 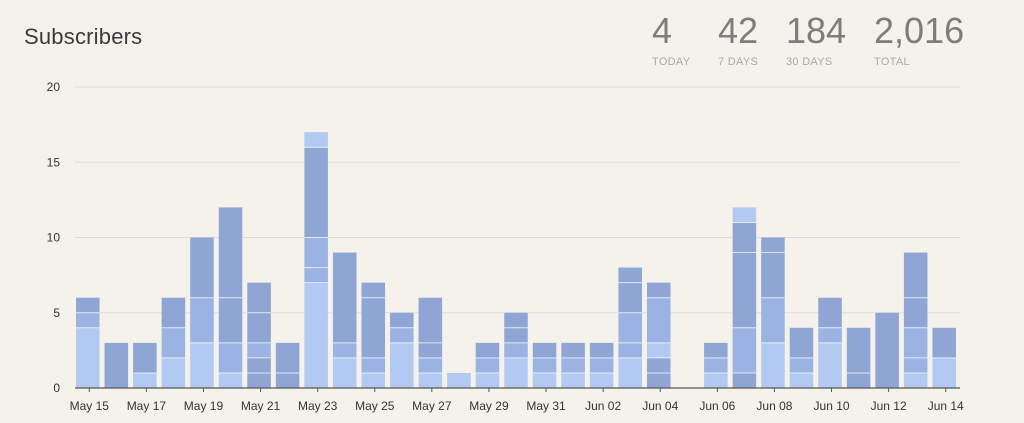 I want to click on y-tick-label-5: 5, so click(x=56, y=313).